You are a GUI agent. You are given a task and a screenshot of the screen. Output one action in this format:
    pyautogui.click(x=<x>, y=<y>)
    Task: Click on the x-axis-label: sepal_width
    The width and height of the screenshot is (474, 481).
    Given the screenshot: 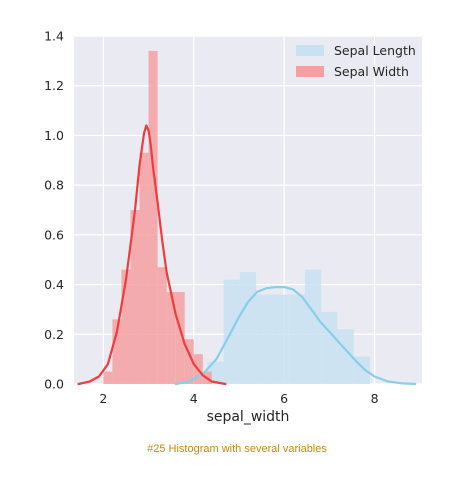 What is the action you would take?
    pyautogui.click(x=248, y=417)
    